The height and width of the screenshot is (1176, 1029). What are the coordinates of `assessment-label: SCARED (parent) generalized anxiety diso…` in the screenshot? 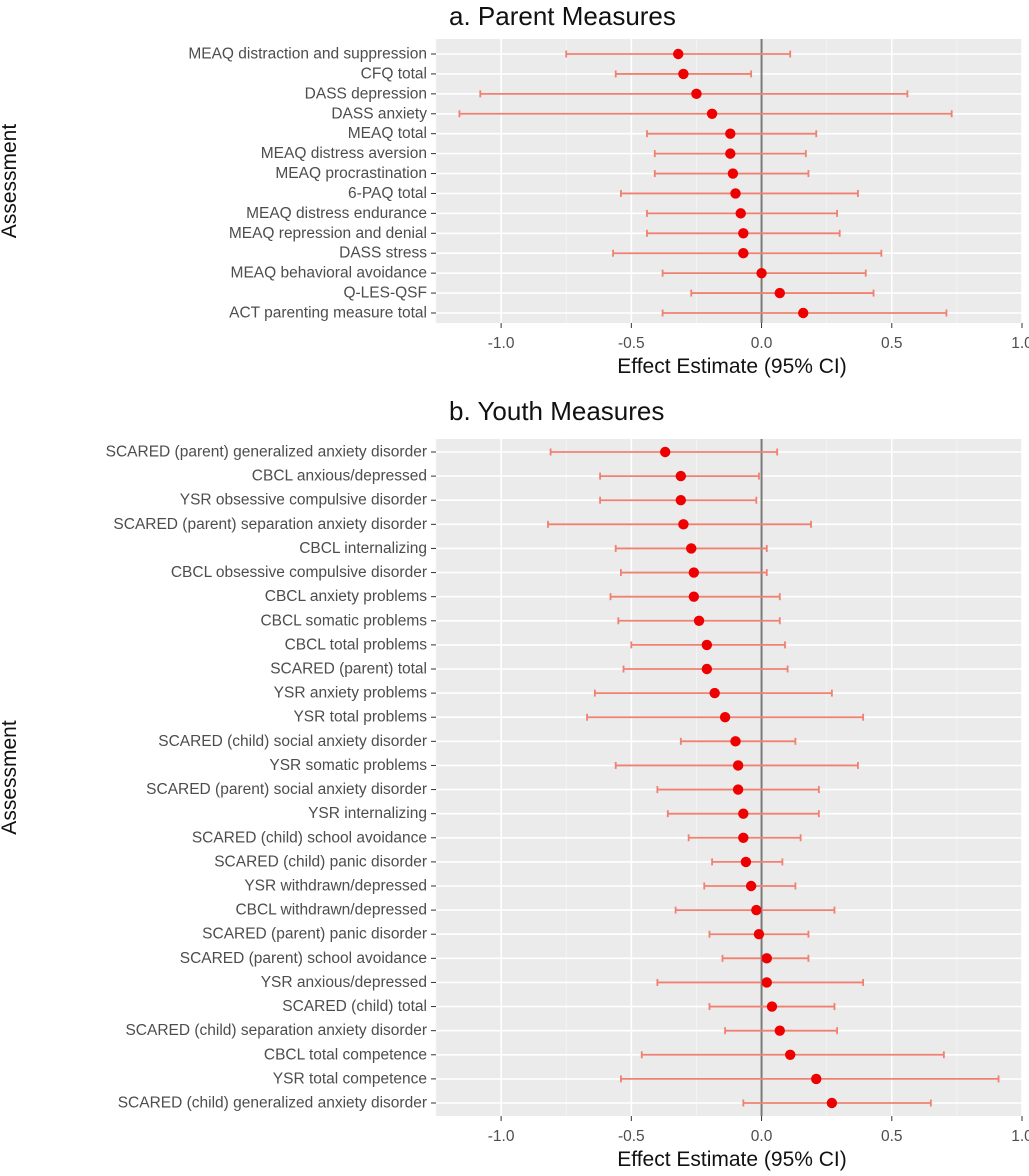 It's located at (266, 452).